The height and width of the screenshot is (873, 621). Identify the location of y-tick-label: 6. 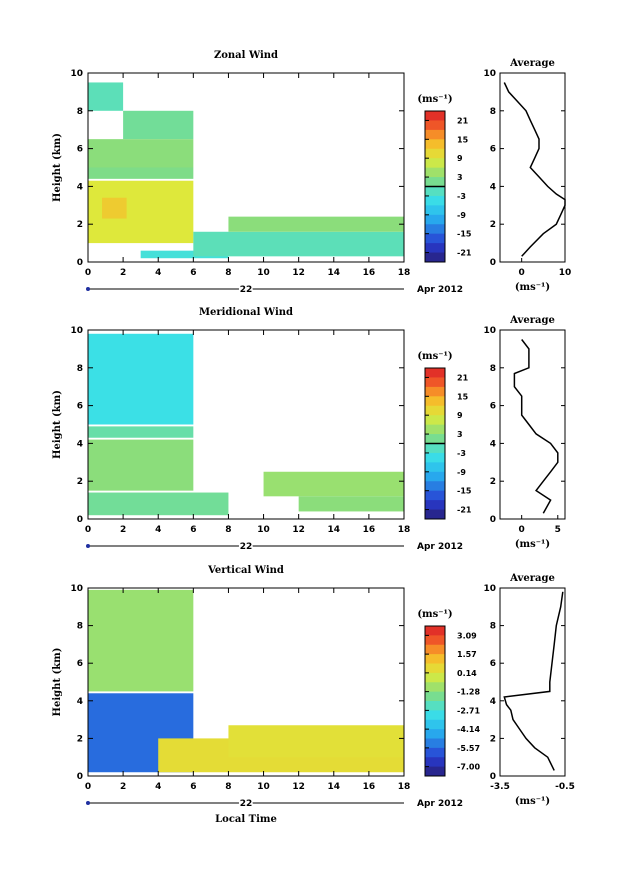
(80, 664).